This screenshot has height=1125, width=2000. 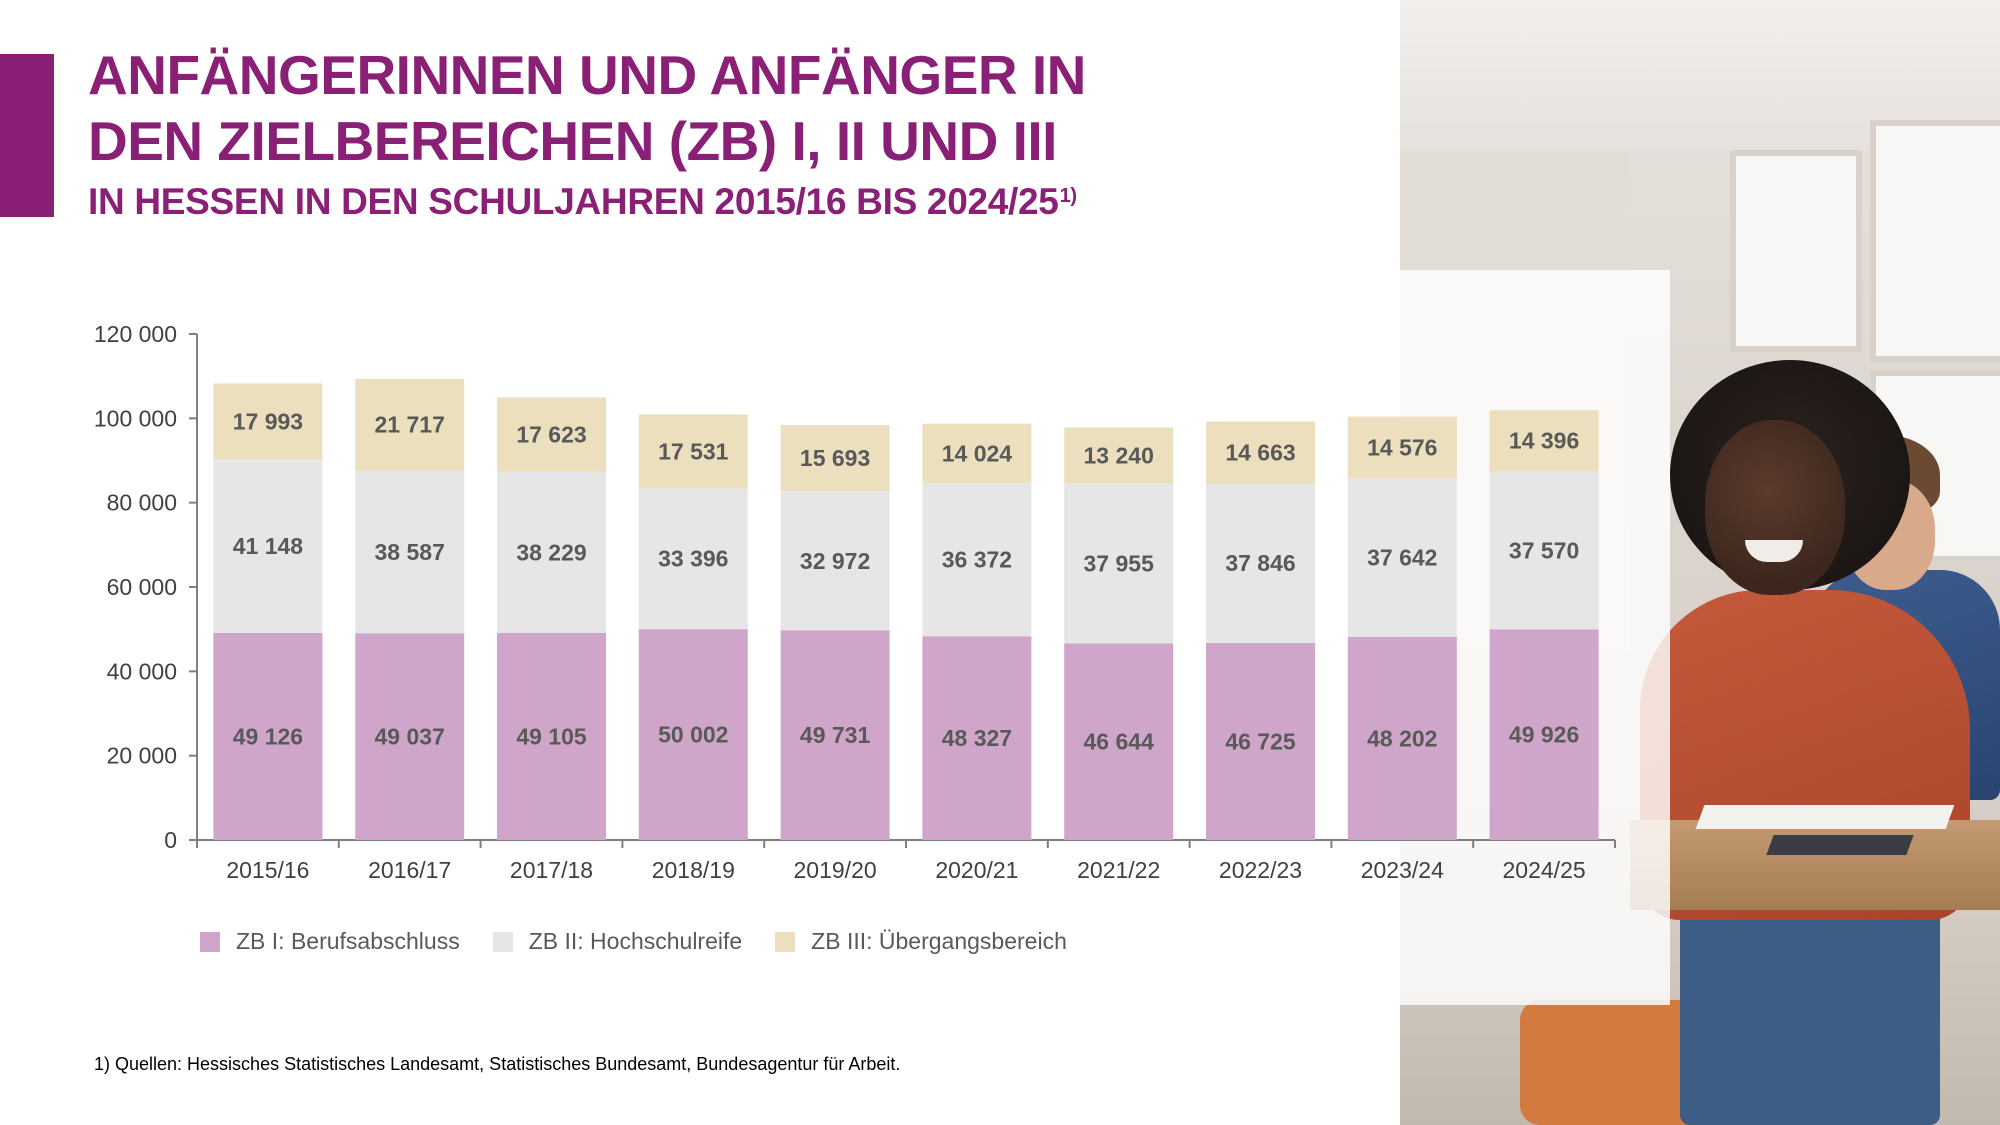 What do you see at coordinates (1068, 196) in the screenshot?
I see `footnote-mark: 1)` at bounding box center [1068, 196].